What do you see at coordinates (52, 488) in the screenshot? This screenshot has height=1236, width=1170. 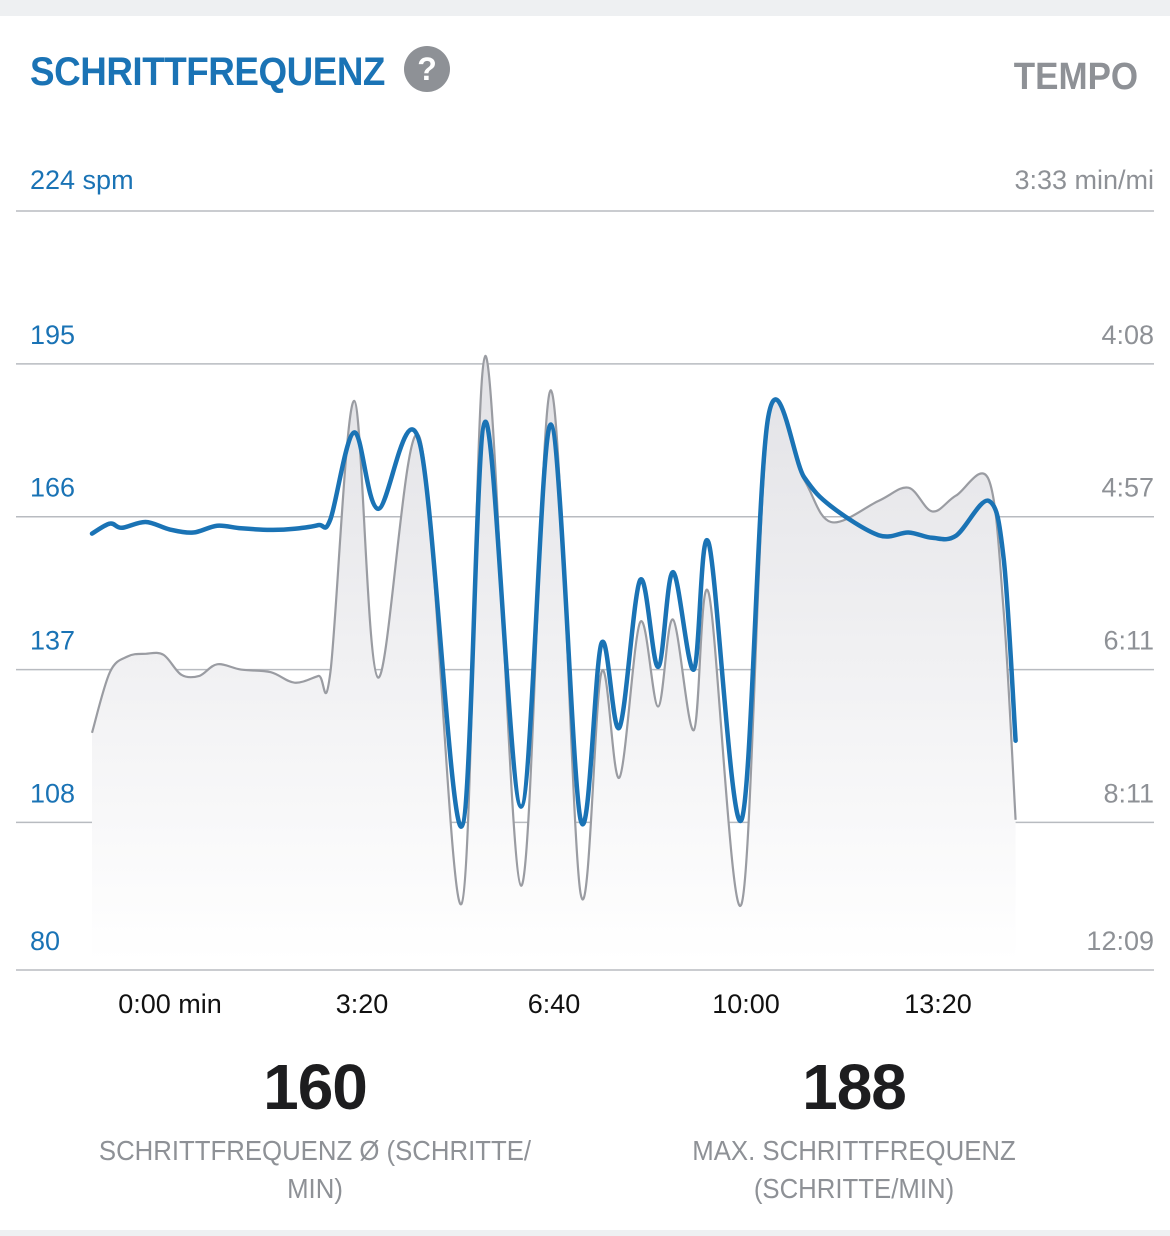 I see `left-y-tick-label: 166` at bounding box center [52, 488].